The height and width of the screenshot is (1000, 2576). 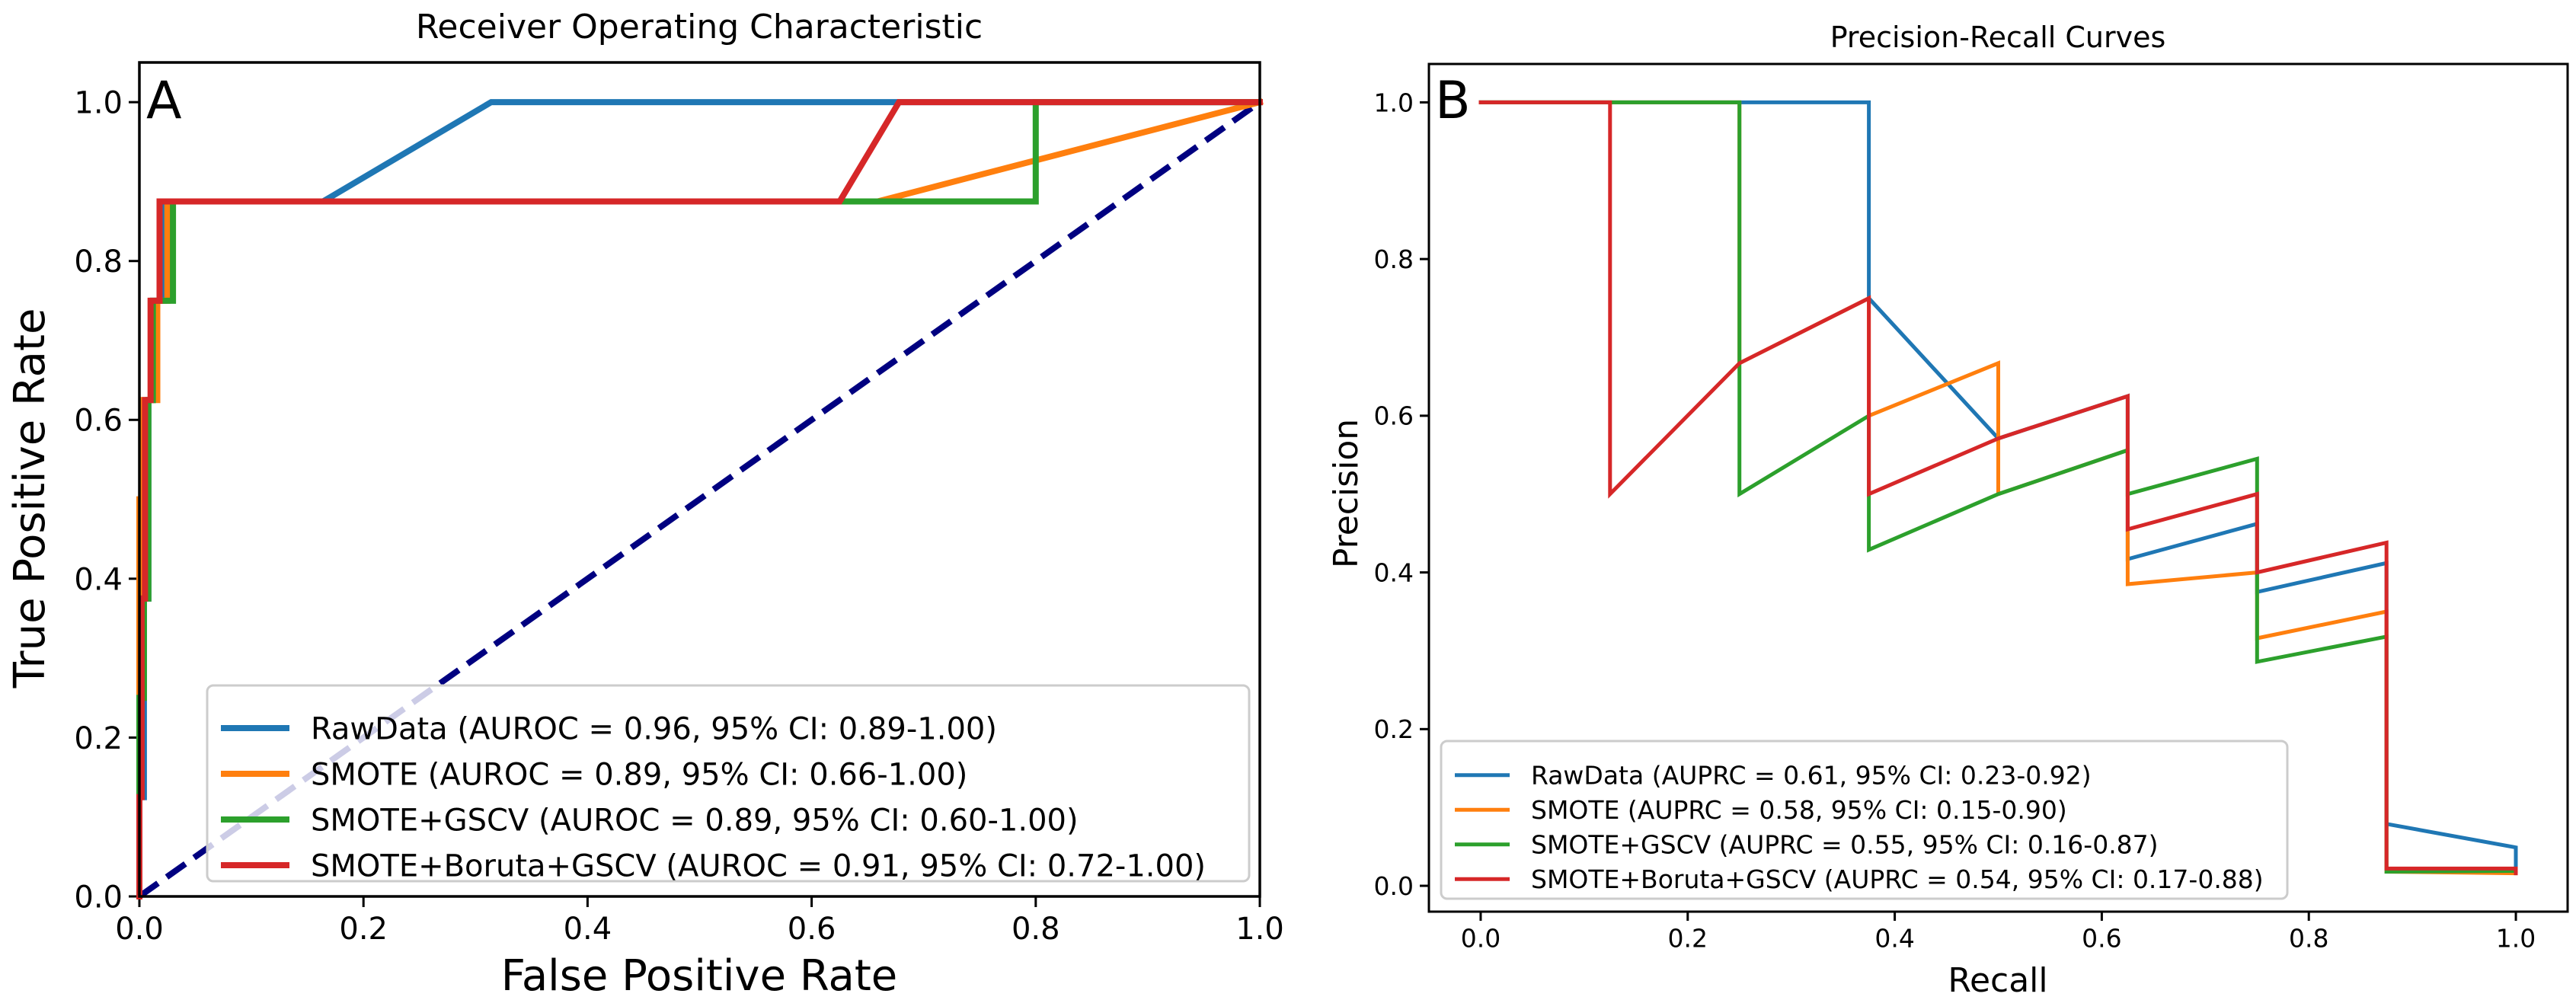 What do you see at coordinates (2101, 939) in the screenshot?
I see `pr-x-tick-label: 0.6` at bounding box center [2101, 939].